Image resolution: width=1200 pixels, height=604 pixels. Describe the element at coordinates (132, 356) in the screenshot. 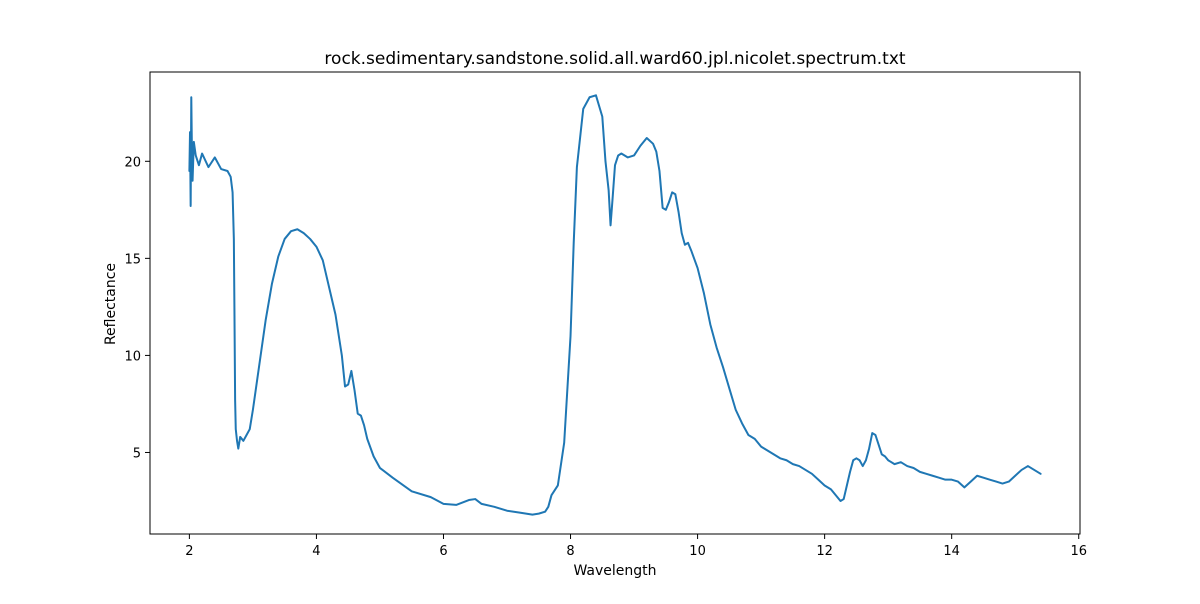

I see `y-tick-label: 10` at that location.